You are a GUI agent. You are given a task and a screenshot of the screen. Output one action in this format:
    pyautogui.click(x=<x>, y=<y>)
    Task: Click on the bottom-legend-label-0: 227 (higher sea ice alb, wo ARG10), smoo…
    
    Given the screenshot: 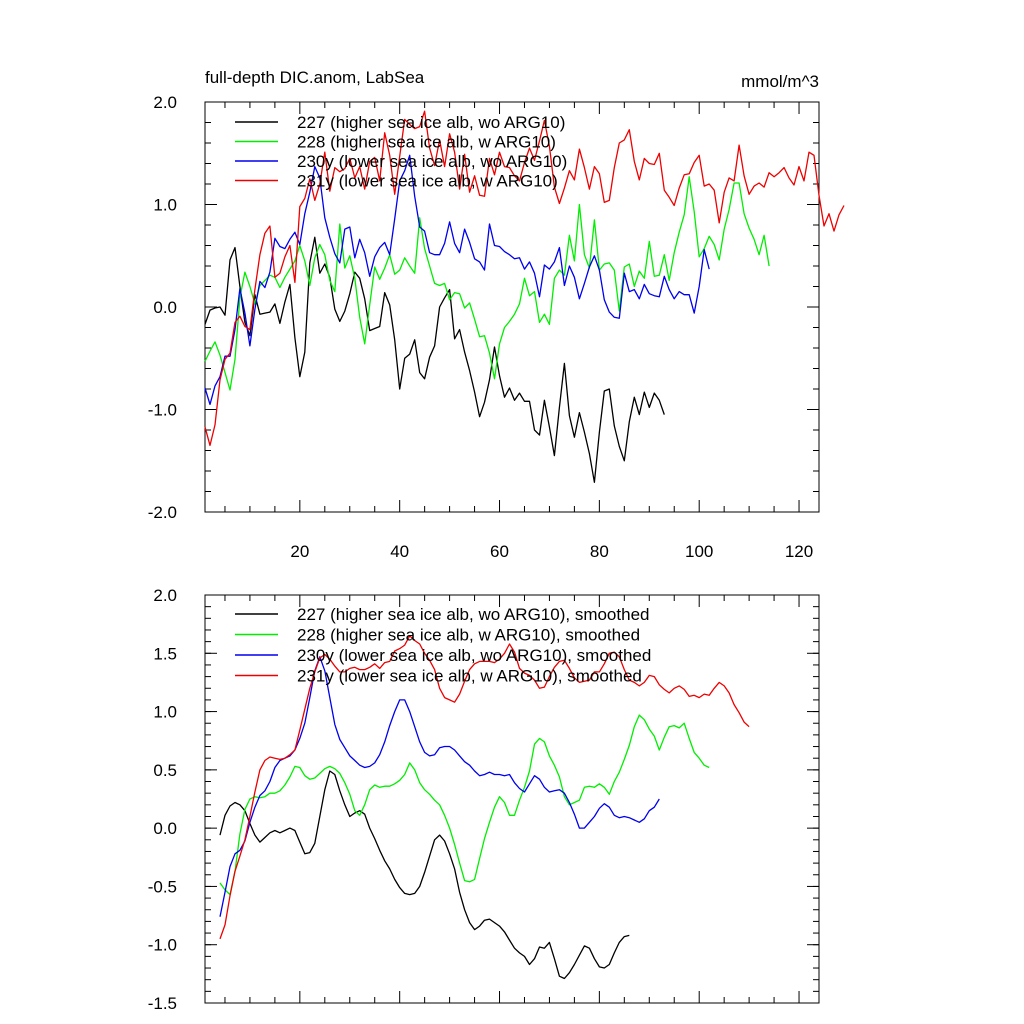 What is the action you would take?
    pyautogui.click(x=473, y=614)
    